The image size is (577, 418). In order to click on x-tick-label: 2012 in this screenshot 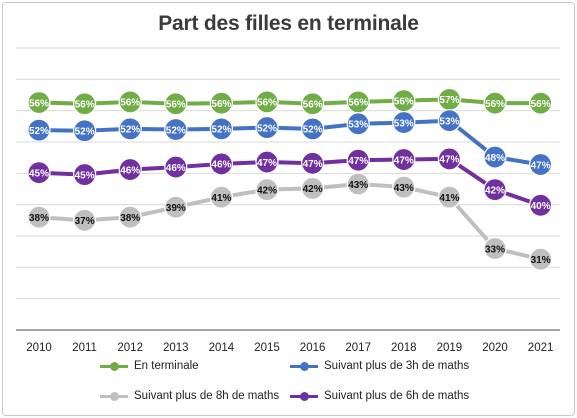, I will do `click(130, 348)`.